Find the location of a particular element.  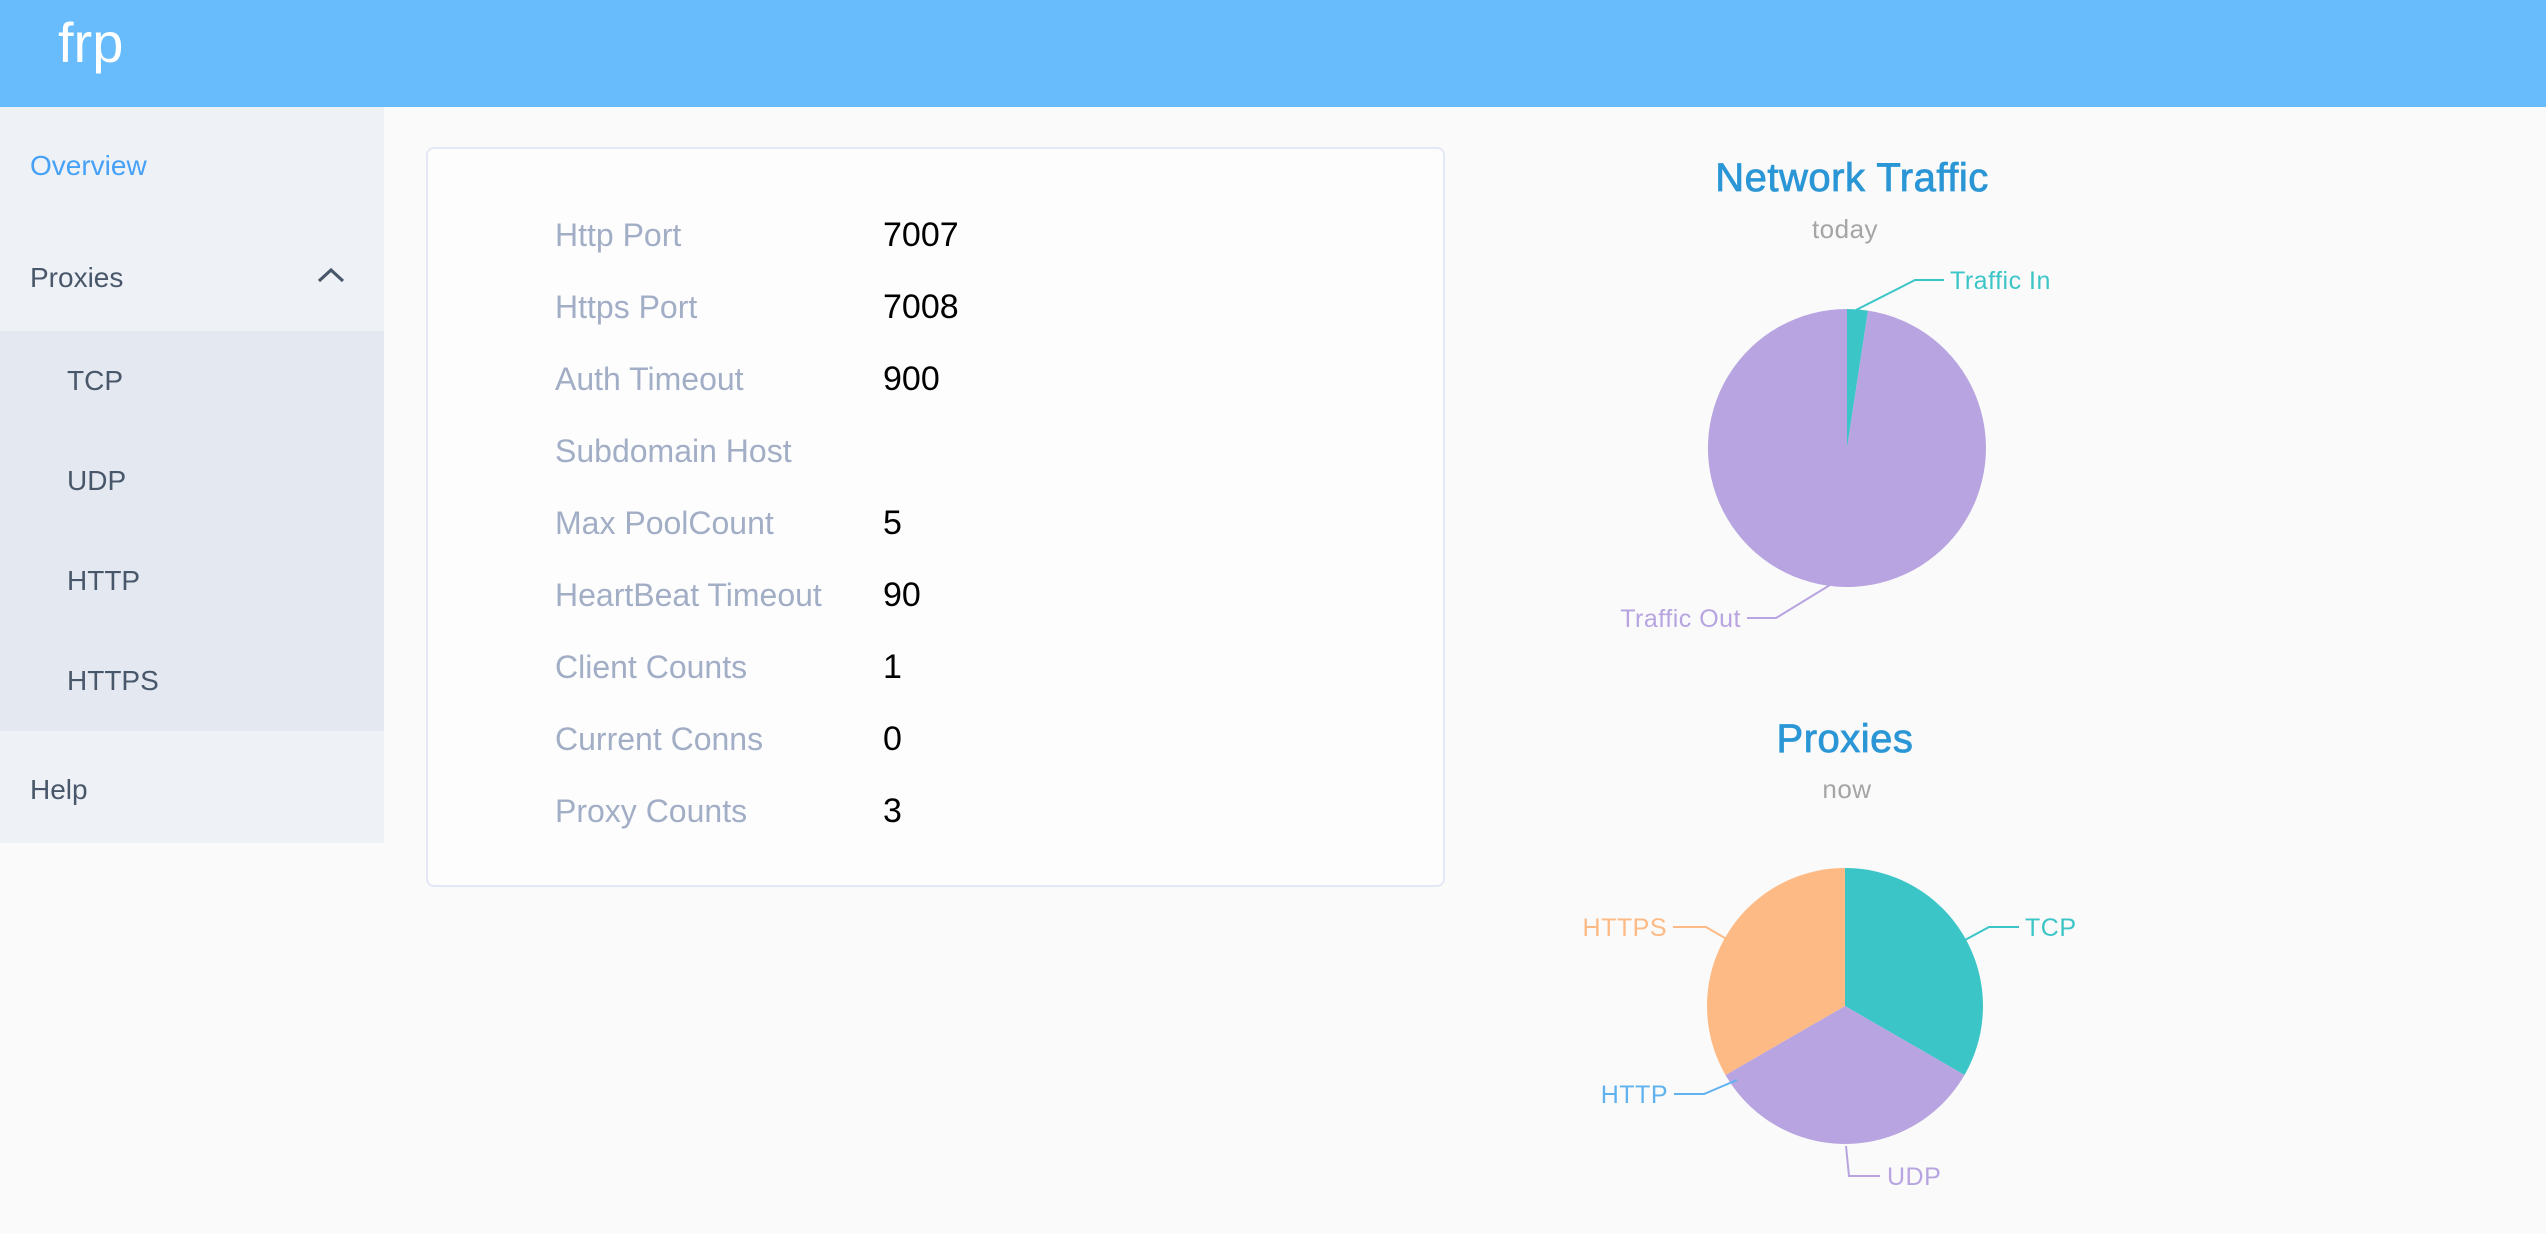

svg-text: UDP is located at coordinates (1914, 1177).